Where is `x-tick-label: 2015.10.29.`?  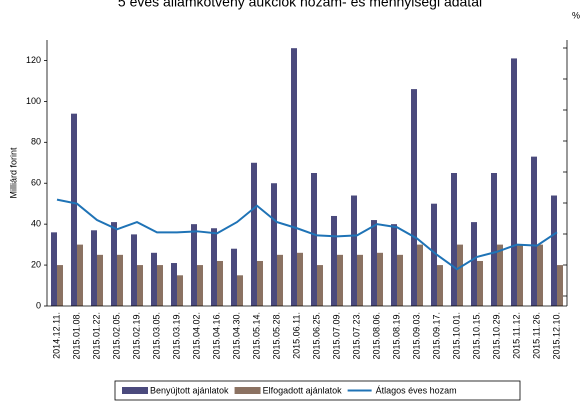
x-tick-label: 2015.10.29. is located at coordinates (496, 336).